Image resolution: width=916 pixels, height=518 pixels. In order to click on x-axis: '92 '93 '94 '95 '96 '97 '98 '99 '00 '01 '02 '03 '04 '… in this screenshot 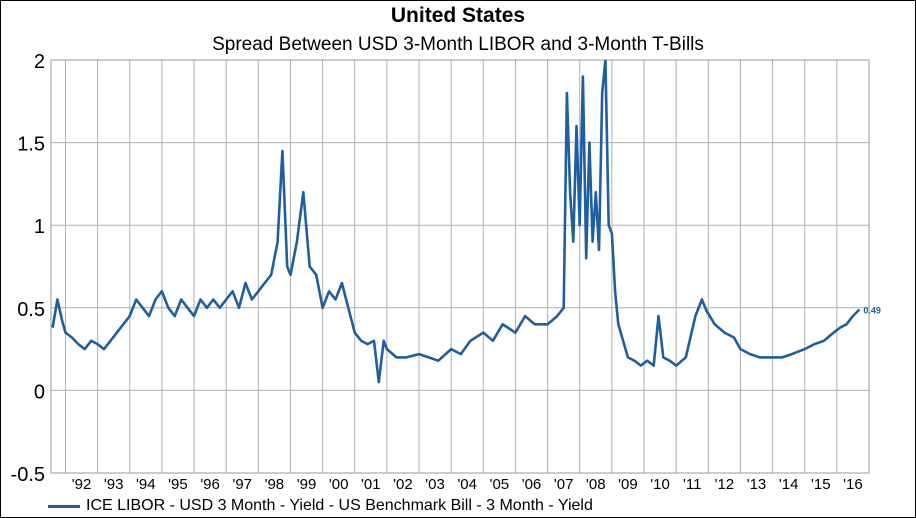, I will do `click(467, 484)`.